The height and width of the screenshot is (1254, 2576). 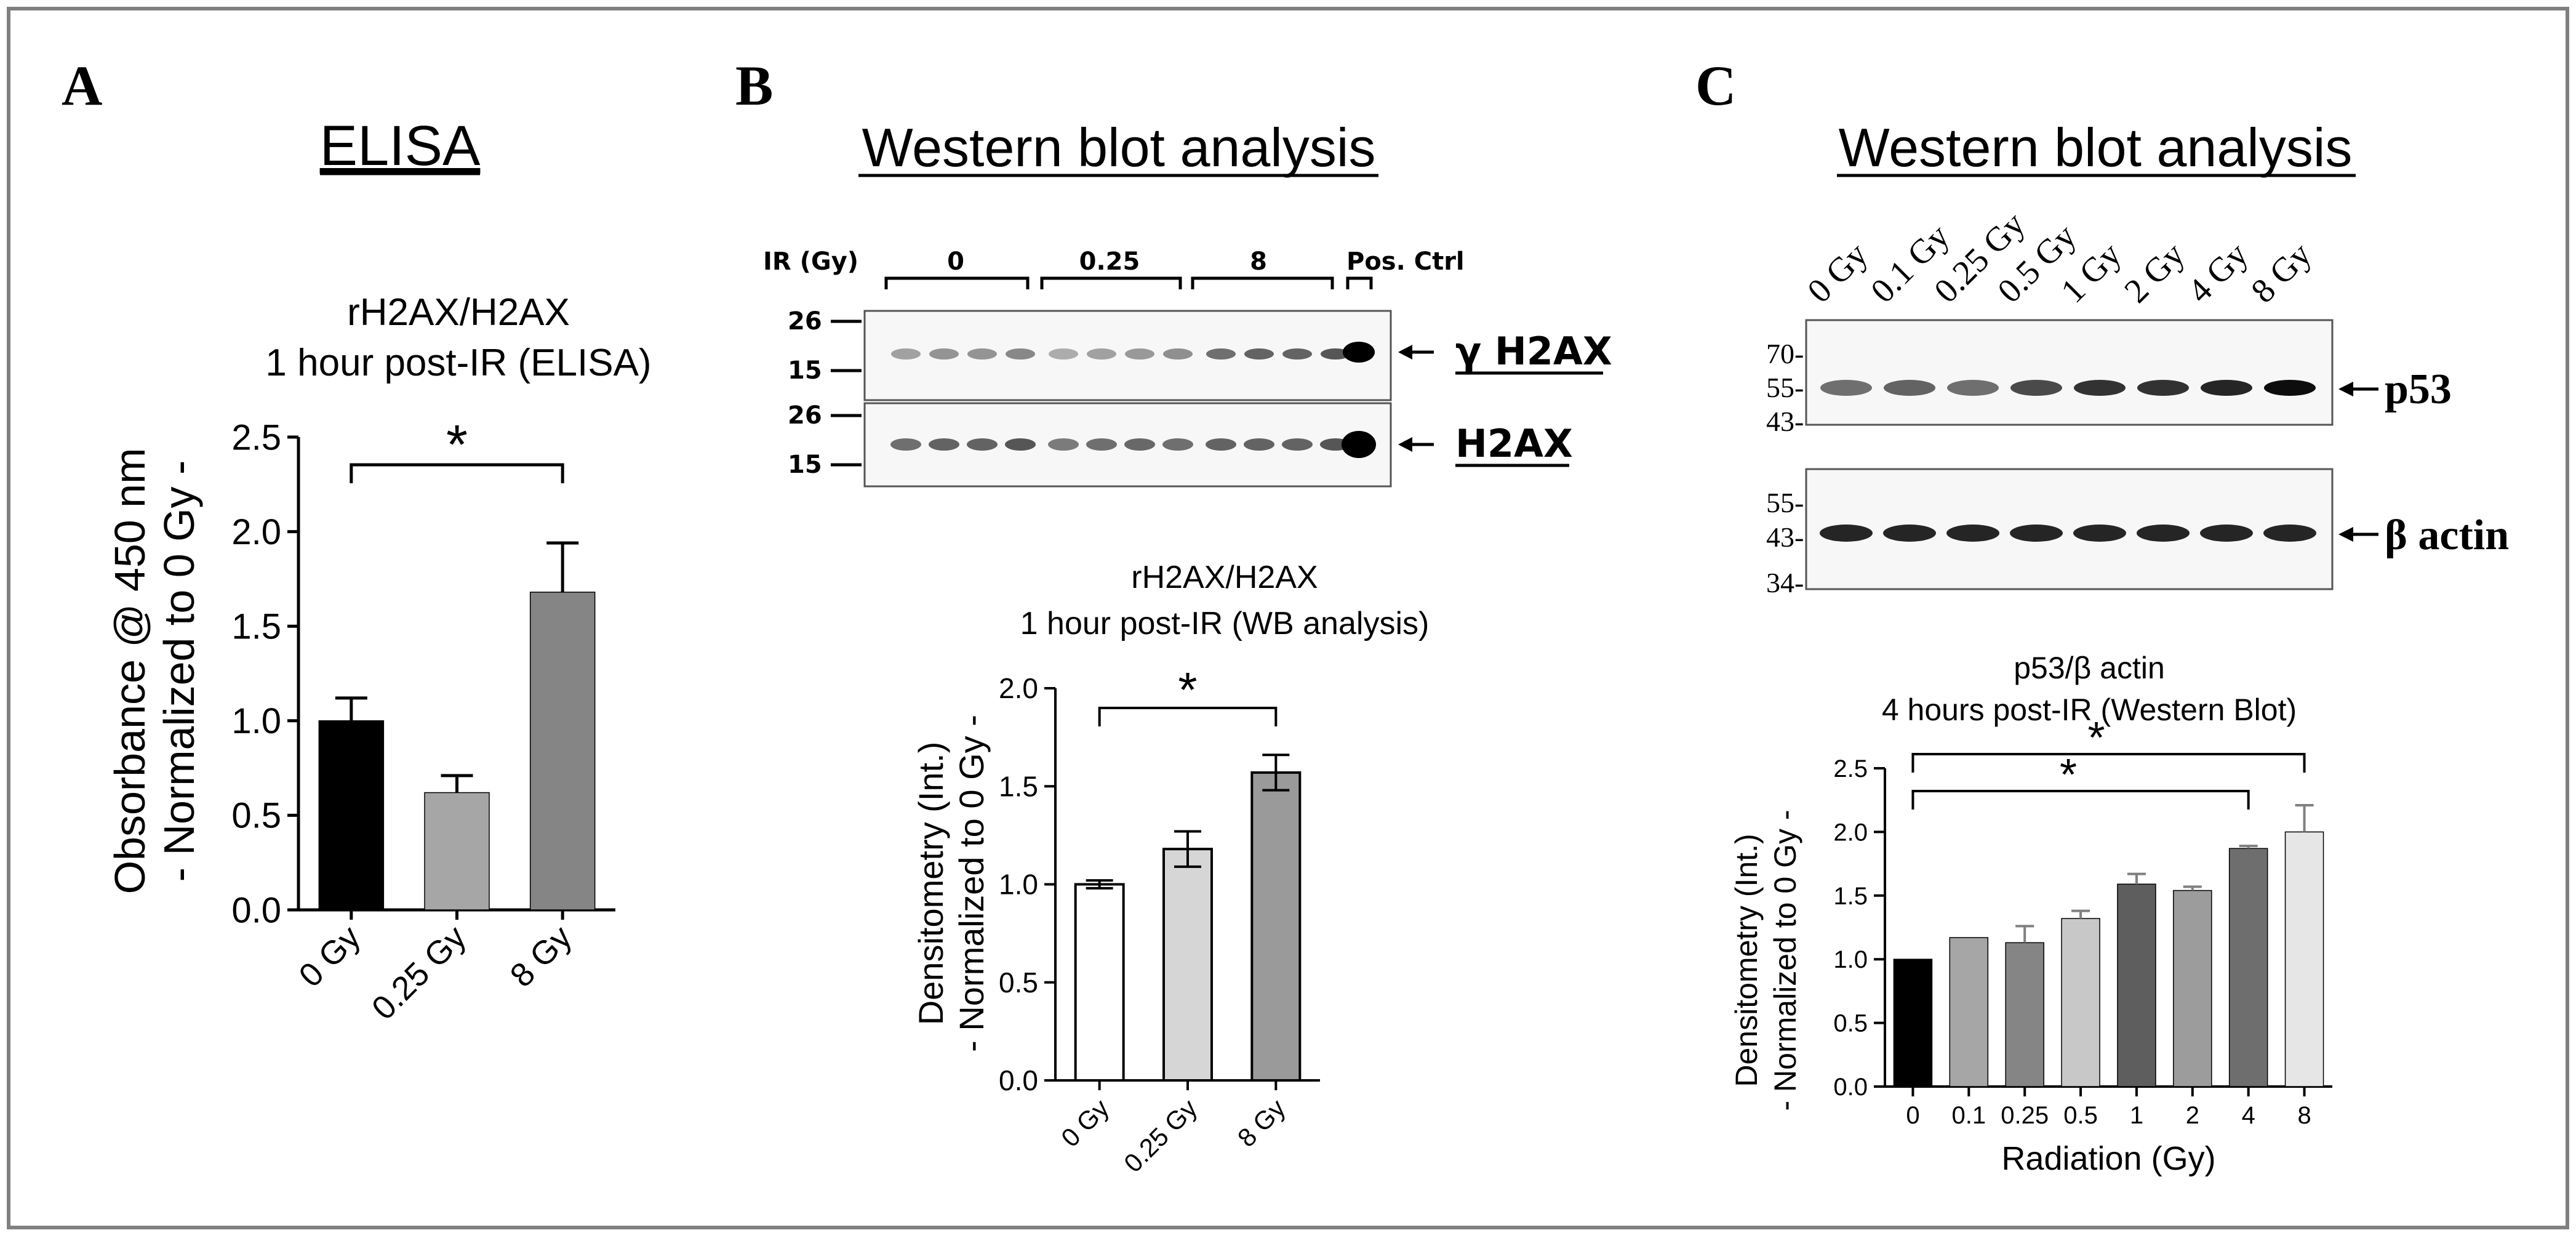 I want to click on band-label-beta-actin: β actin, so click(x=2447, y=535).